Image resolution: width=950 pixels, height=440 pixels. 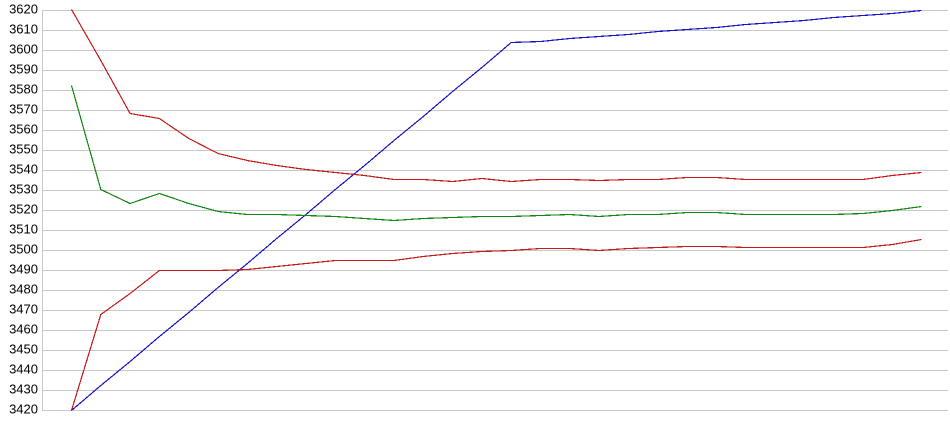 I want to click on svg-text: 3570, so click(x=23, y=108).